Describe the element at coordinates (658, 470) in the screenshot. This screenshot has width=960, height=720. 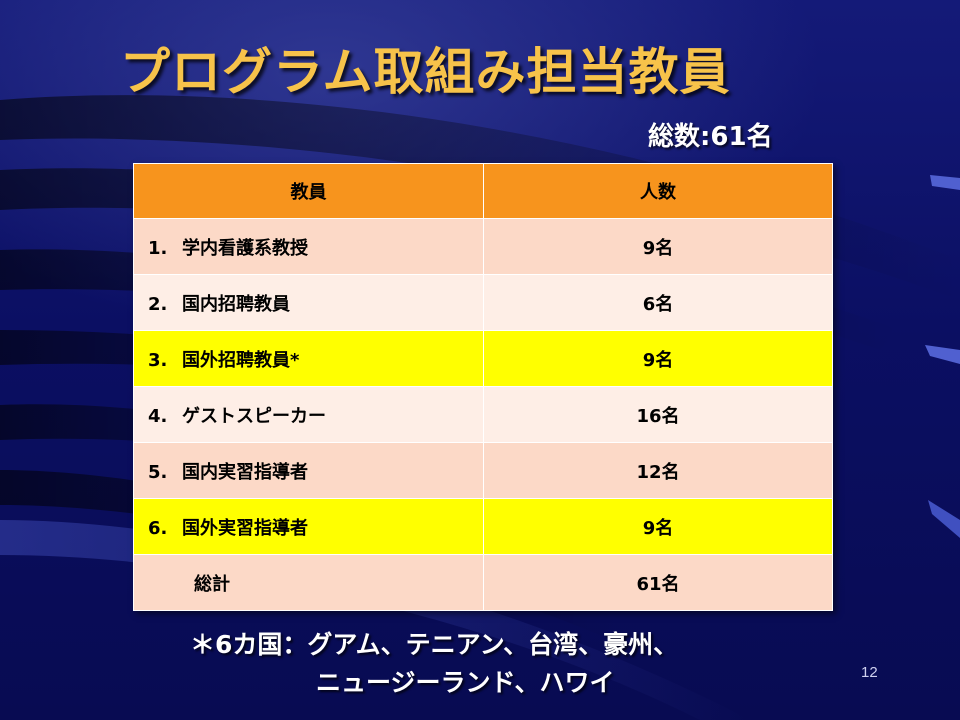
I see `row-count: 12名` at that location.